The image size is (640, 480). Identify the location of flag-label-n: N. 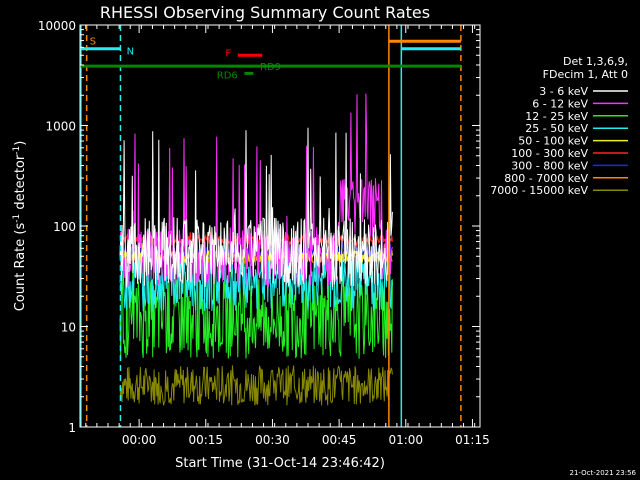
(130, 51).